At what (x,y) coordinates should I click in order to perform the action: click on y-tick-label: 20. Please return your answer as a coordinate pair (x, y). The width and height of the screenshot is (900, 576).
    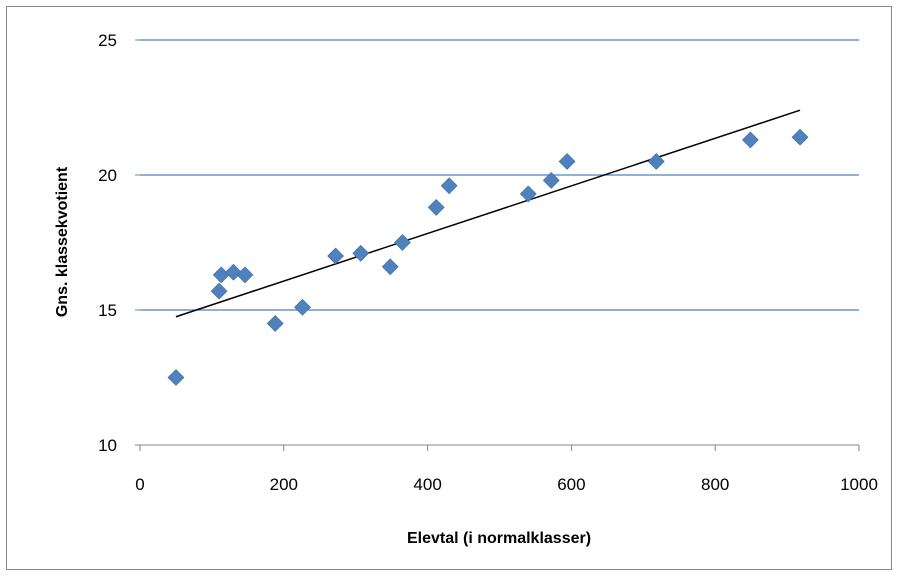
    Looking at the image, I should click on (107, 175).